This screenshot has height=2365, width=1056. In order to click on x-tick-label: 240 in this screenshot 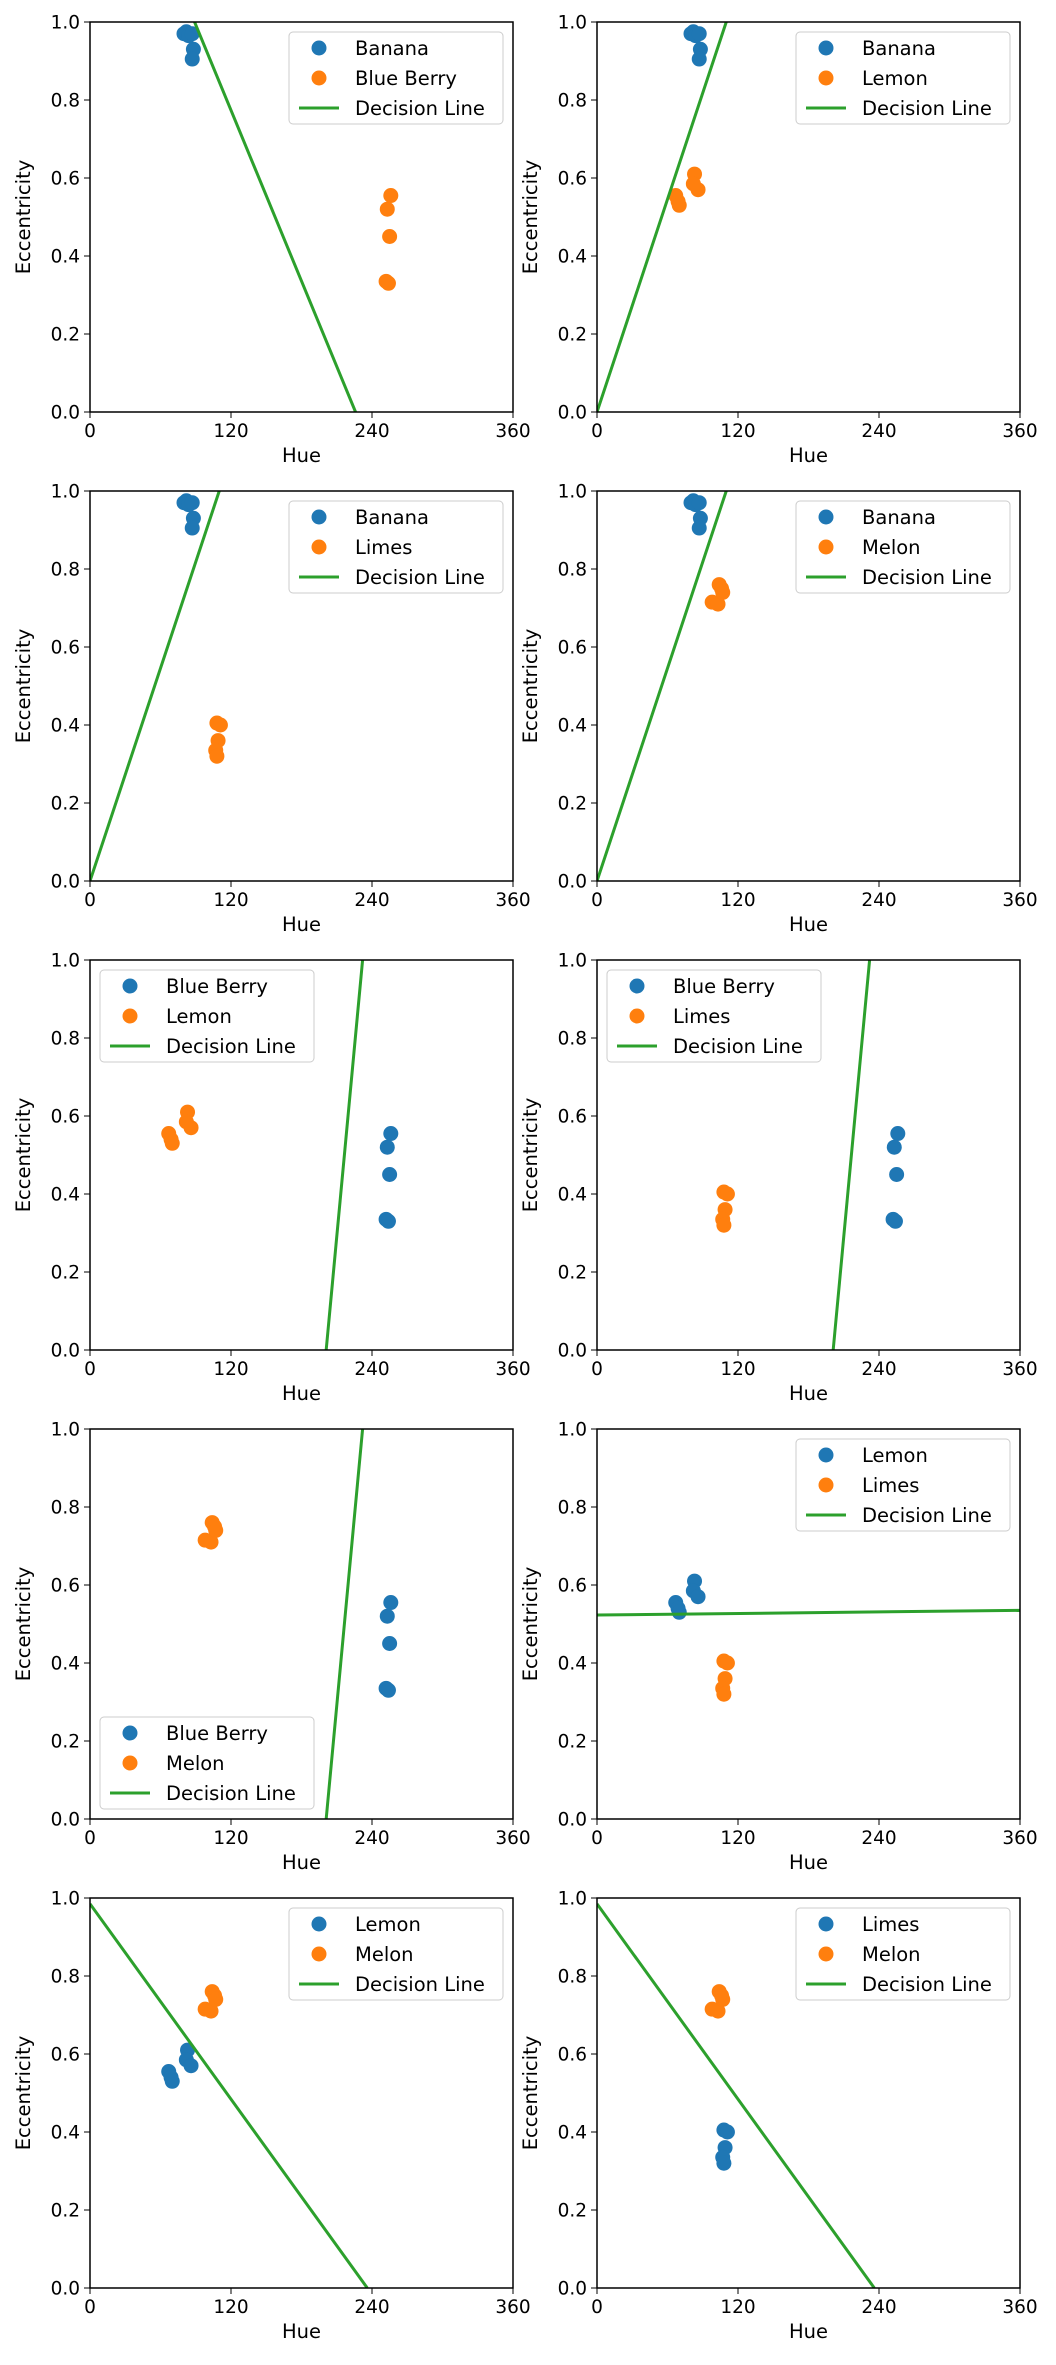, I will do `click(878, 1838)`.